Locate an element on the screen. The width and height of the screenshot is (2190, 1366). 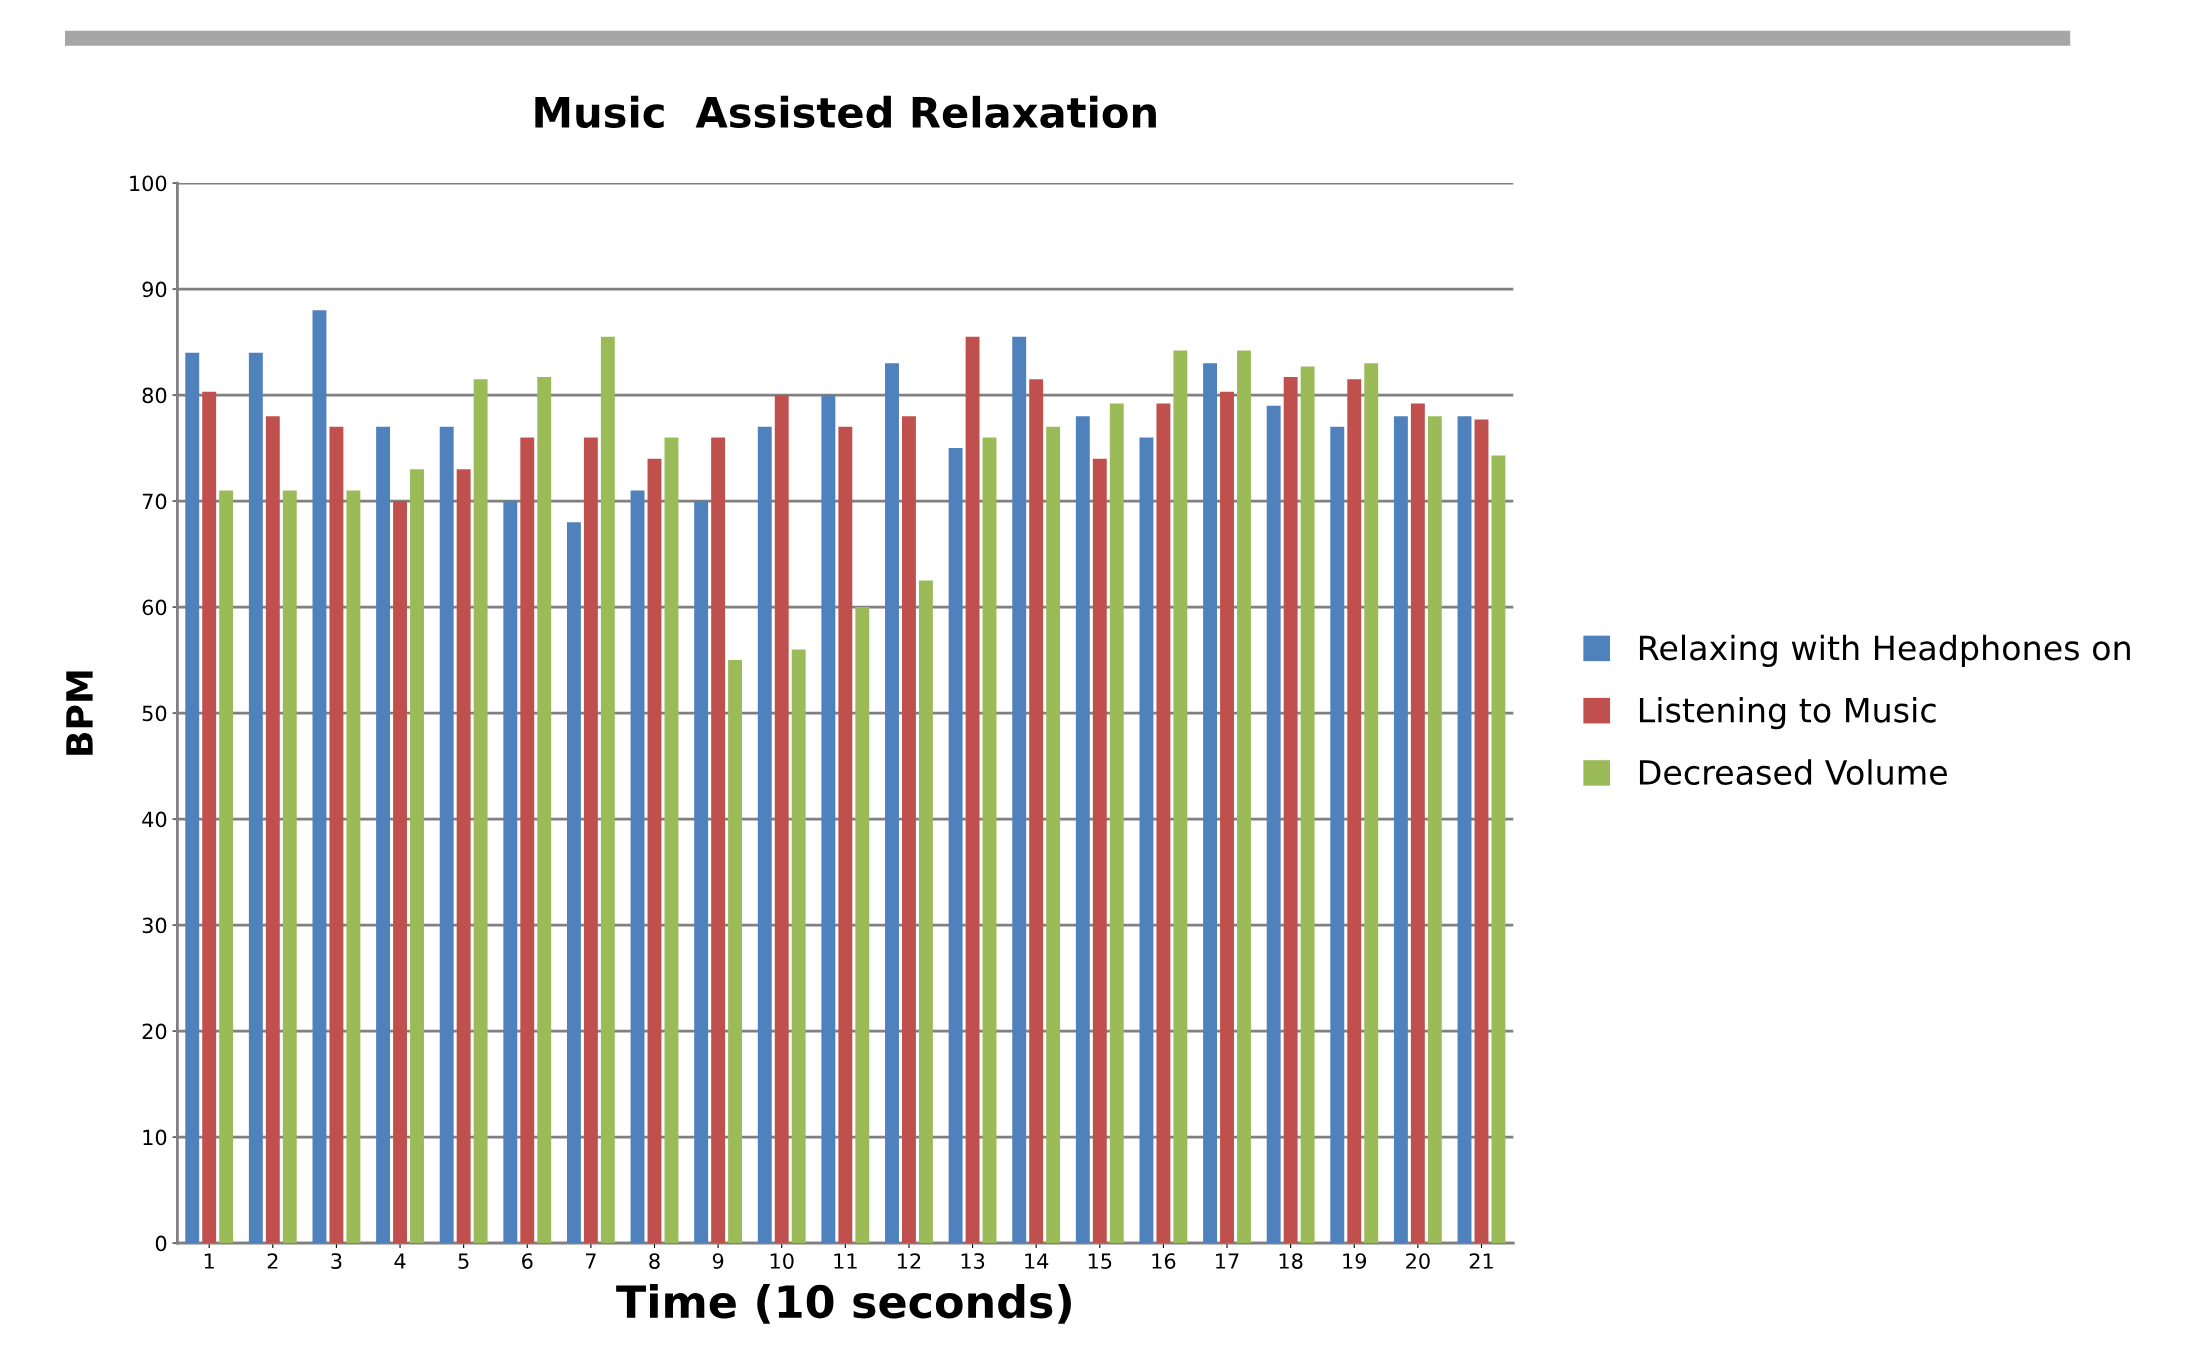
y-tick-label: 20 is located at coordinates (154, 1031).